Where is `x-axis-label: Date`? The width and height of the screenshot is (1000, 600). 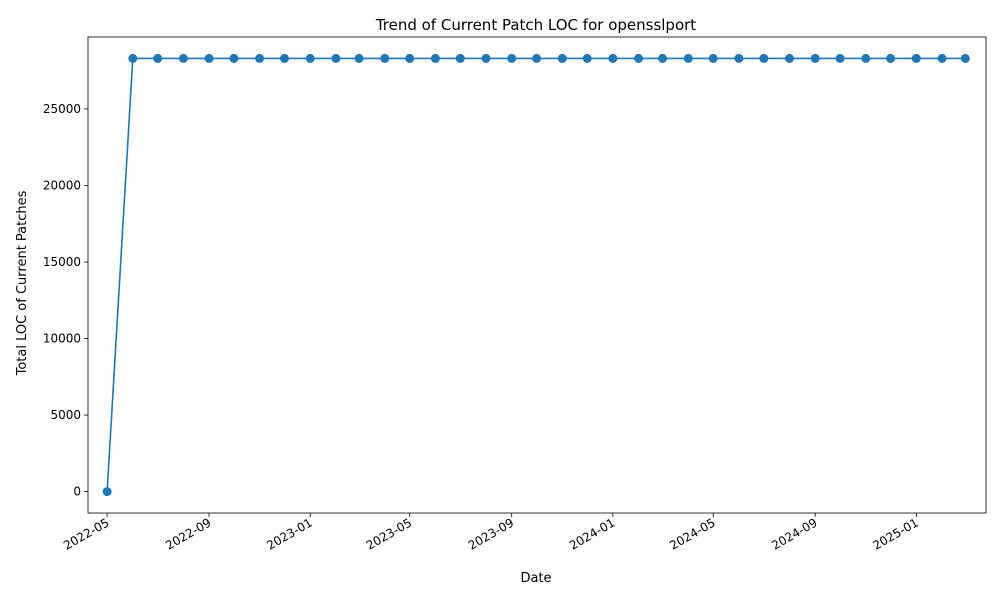 x-axis-label: Date is located at coordinates (535, 578).